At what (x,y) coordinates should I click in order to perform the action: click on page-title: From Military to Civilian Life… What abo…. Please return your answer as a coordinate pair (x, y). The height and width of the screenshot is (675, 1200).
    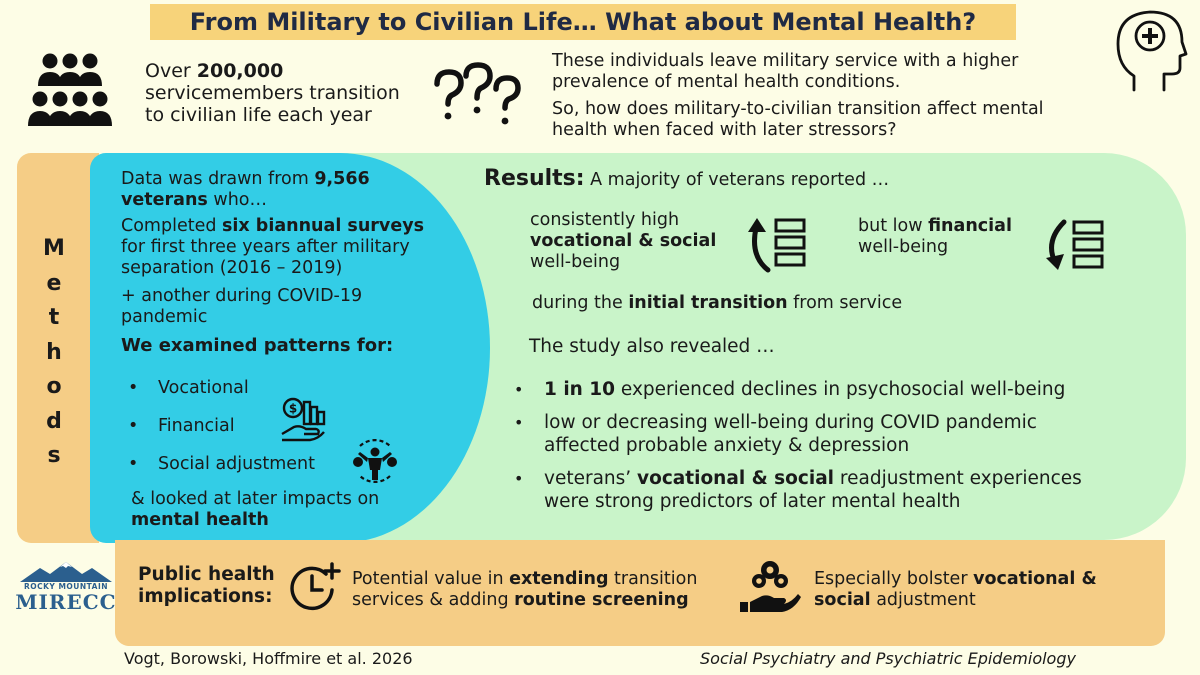
    Looking at the image, I should click on (583, 22).